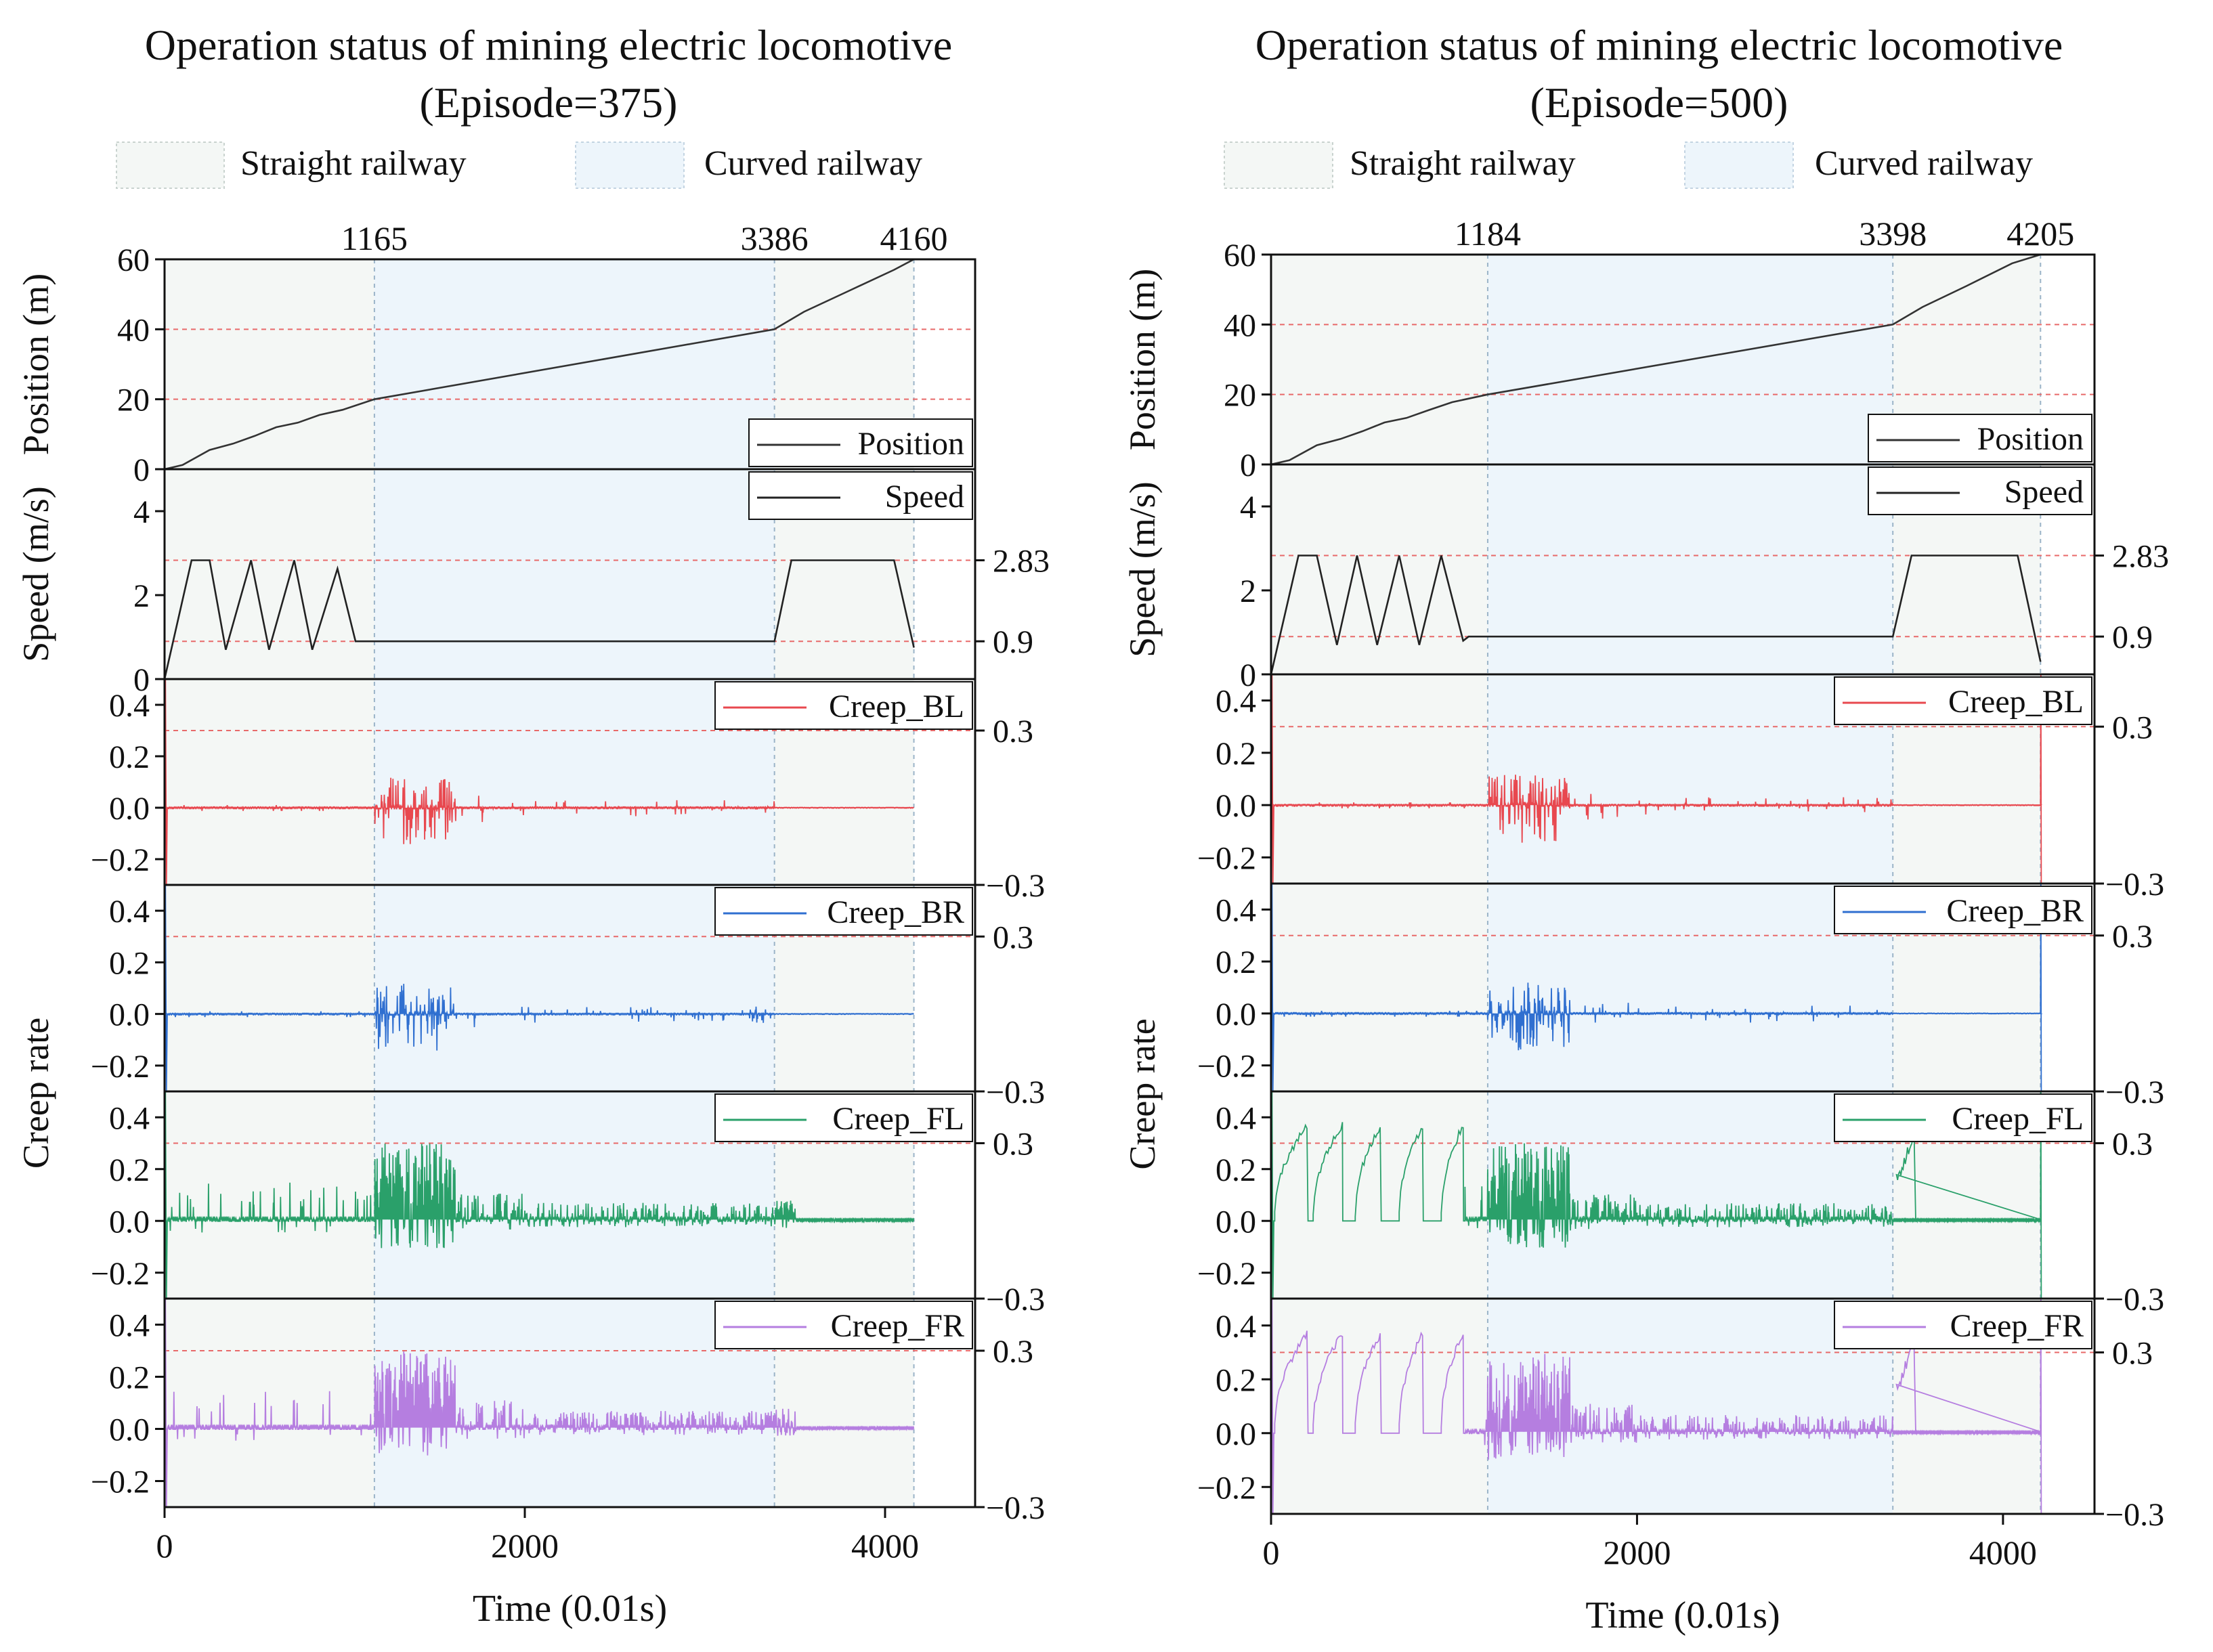 The height and width of the screenshot is (1652, 2213). Describe the element at coordinates (1248, 508) in the screenshot. I see `y-tick-label-3: 4` at that location.